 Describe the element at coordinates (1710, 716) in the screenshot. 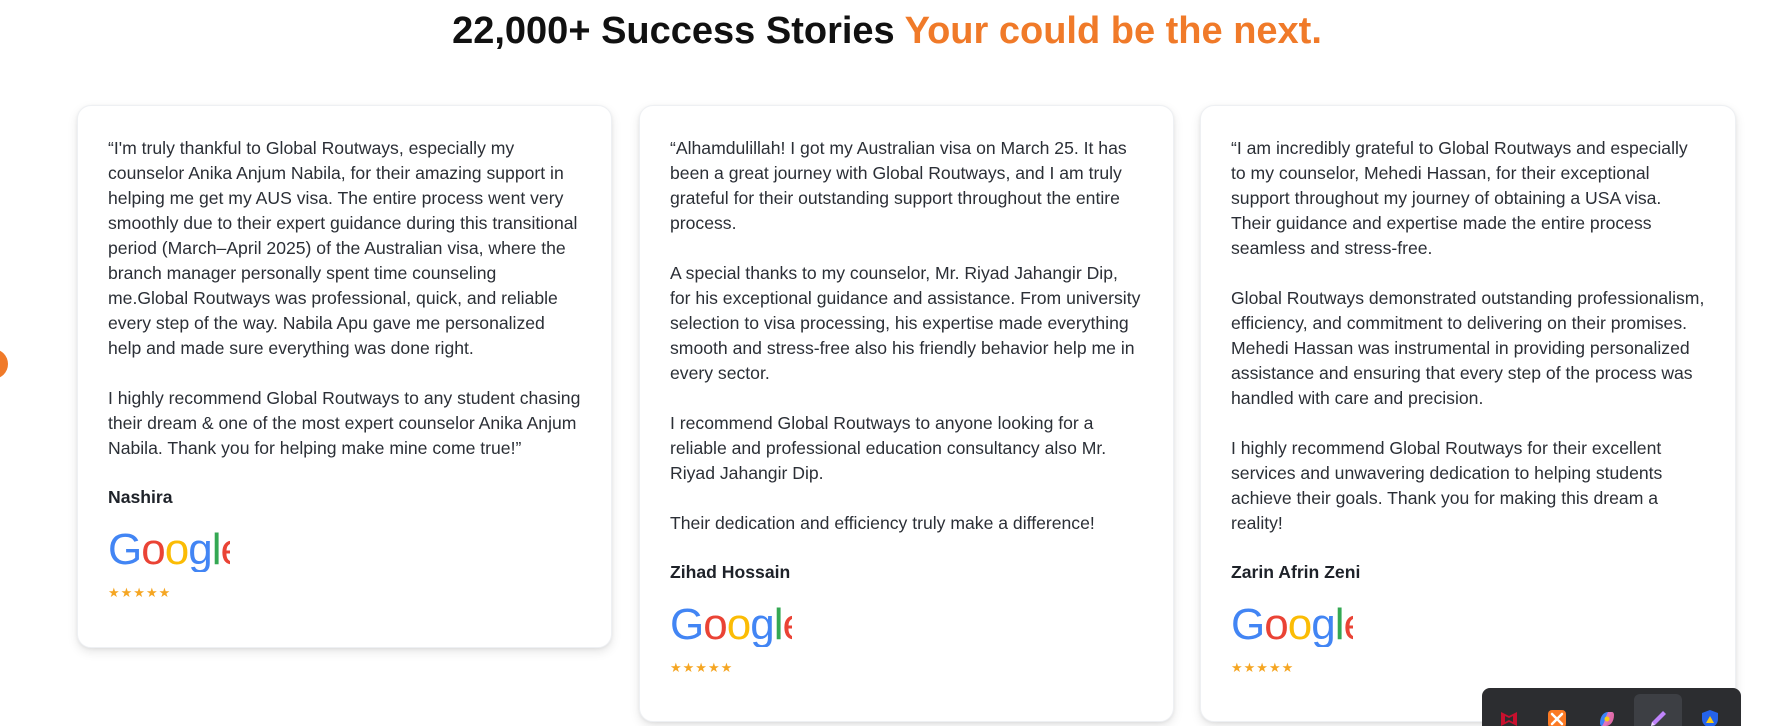

I see `security-shield-icon` at that location.